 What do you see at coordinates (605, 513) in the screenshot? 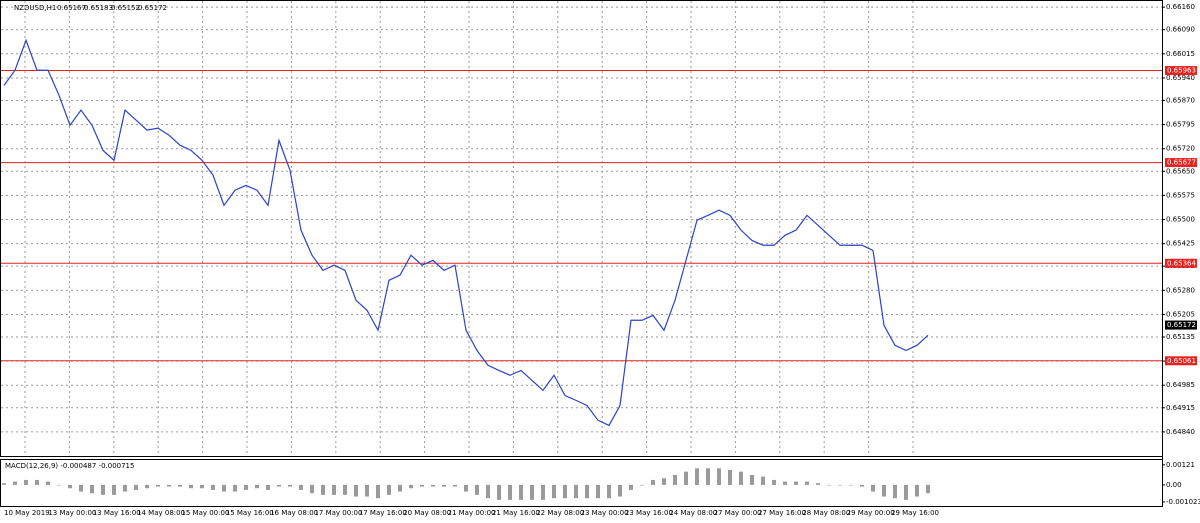
I see `x-tick-label: 23 May 00:00` at bounding box center [605, 513].